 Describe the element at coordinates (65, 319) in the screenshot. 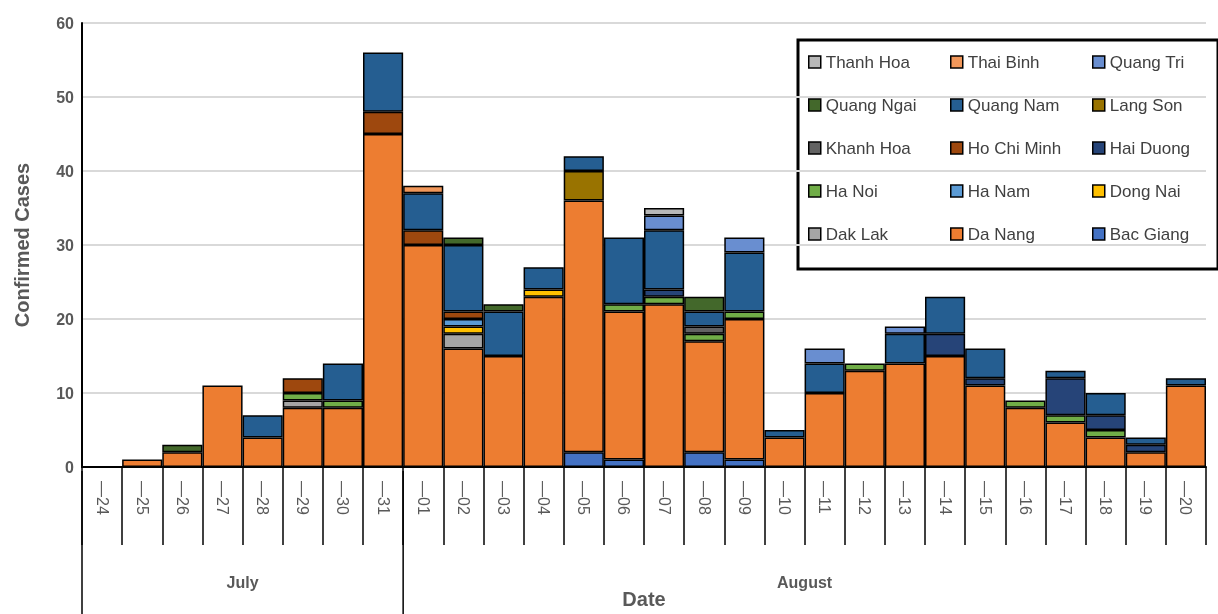

I see `y-tick-label: 20` at that location.